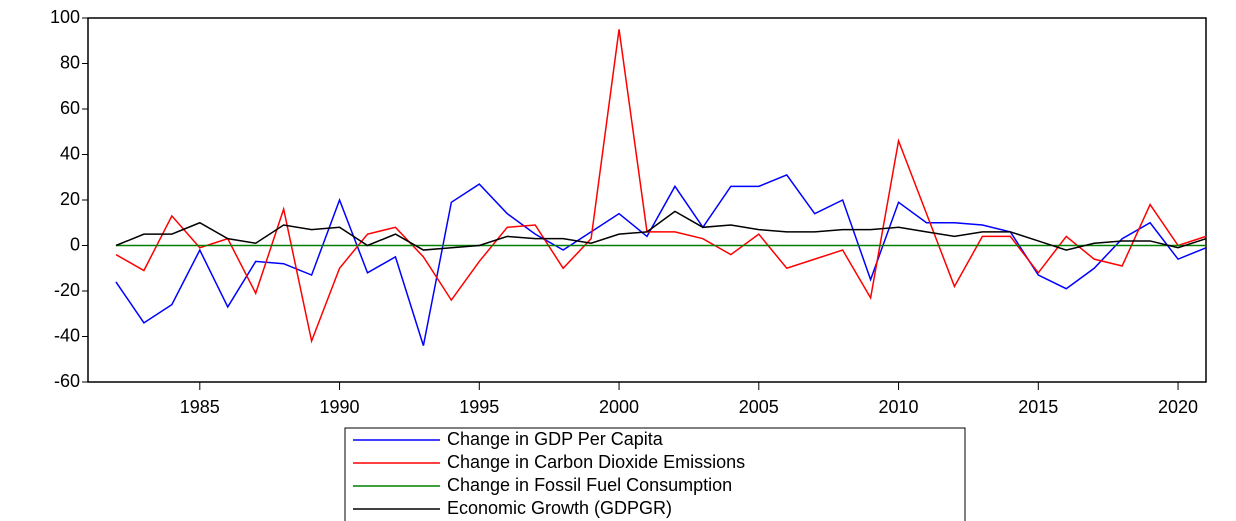 This screenshot has height=521, width=1236. I want to click on x-tick-label: 1995, so click(479, 407).